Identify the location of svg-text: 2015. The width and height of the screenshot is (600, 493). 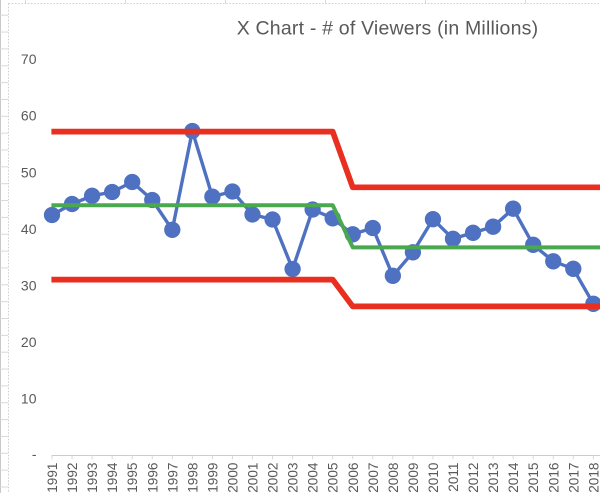
(533, 478).